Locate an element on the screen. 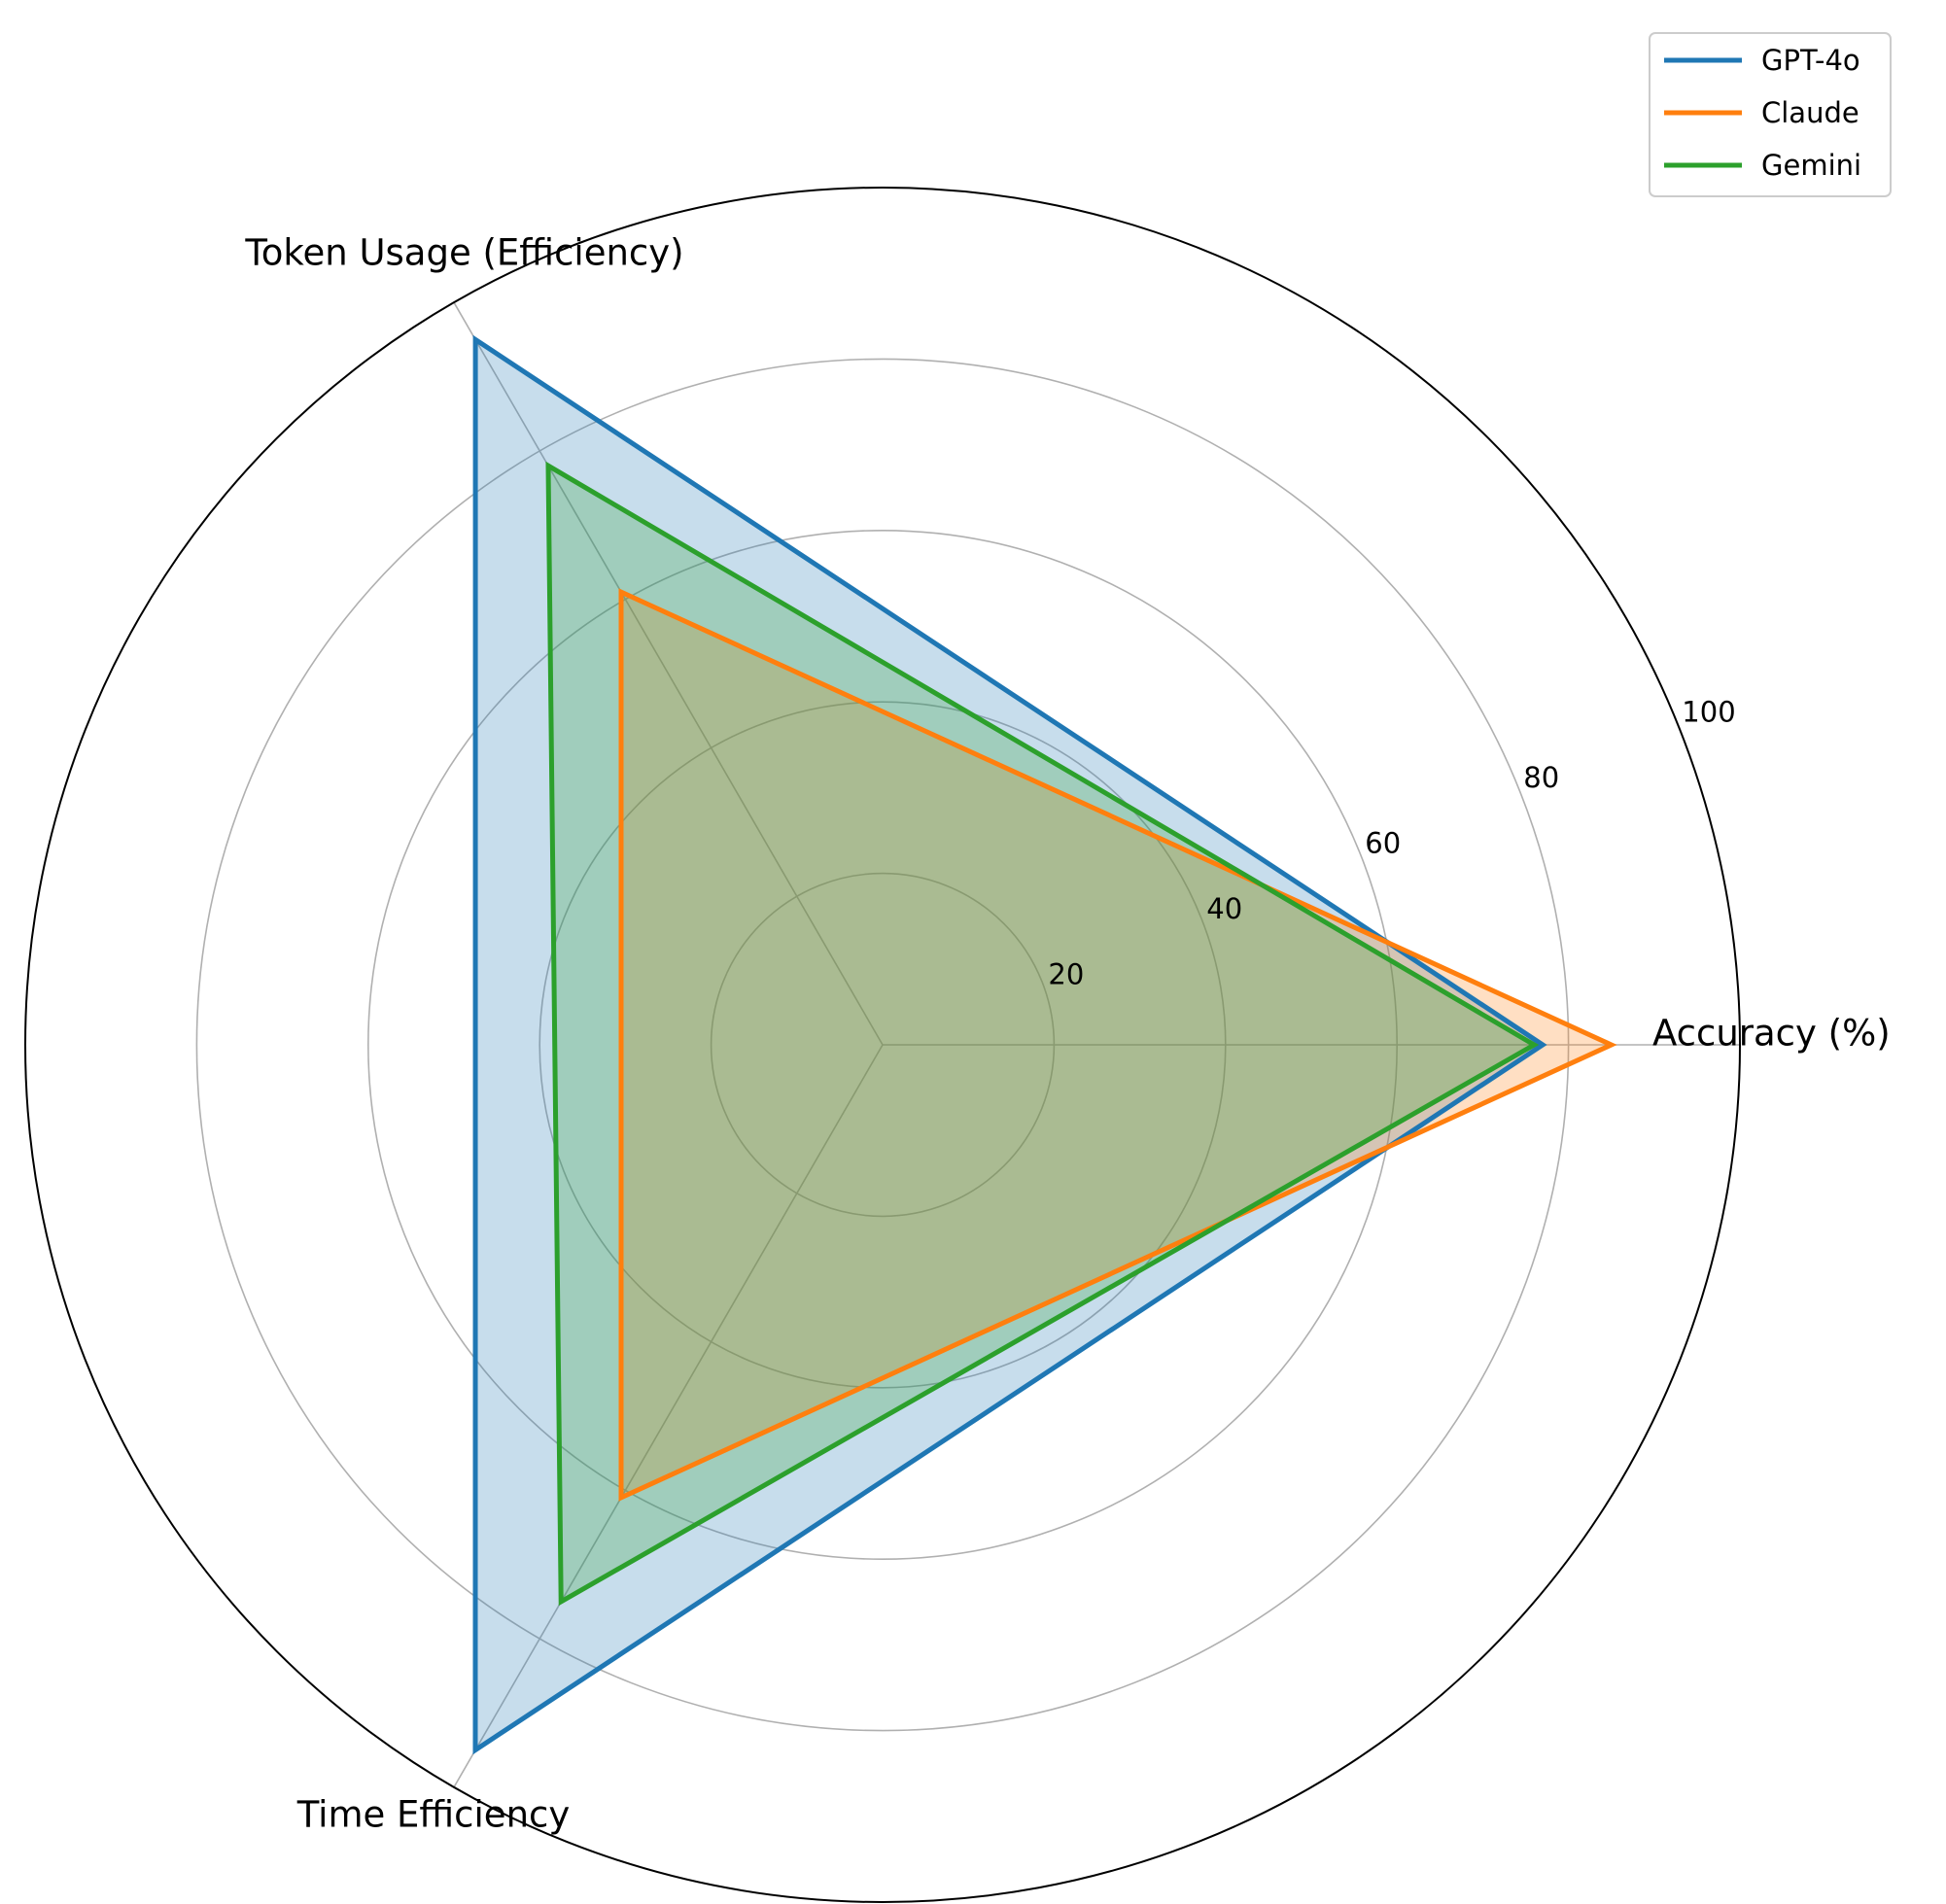  tick-labels: 20 40 60 80 100 is located at coordinates (1391, 842).